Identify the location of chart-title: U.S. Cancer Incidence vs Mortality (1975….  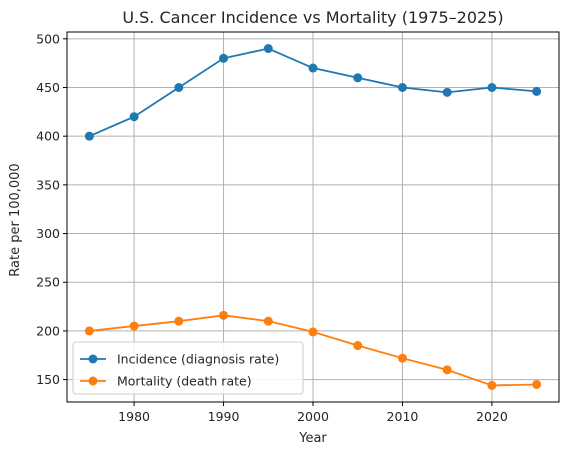
(312, 17).